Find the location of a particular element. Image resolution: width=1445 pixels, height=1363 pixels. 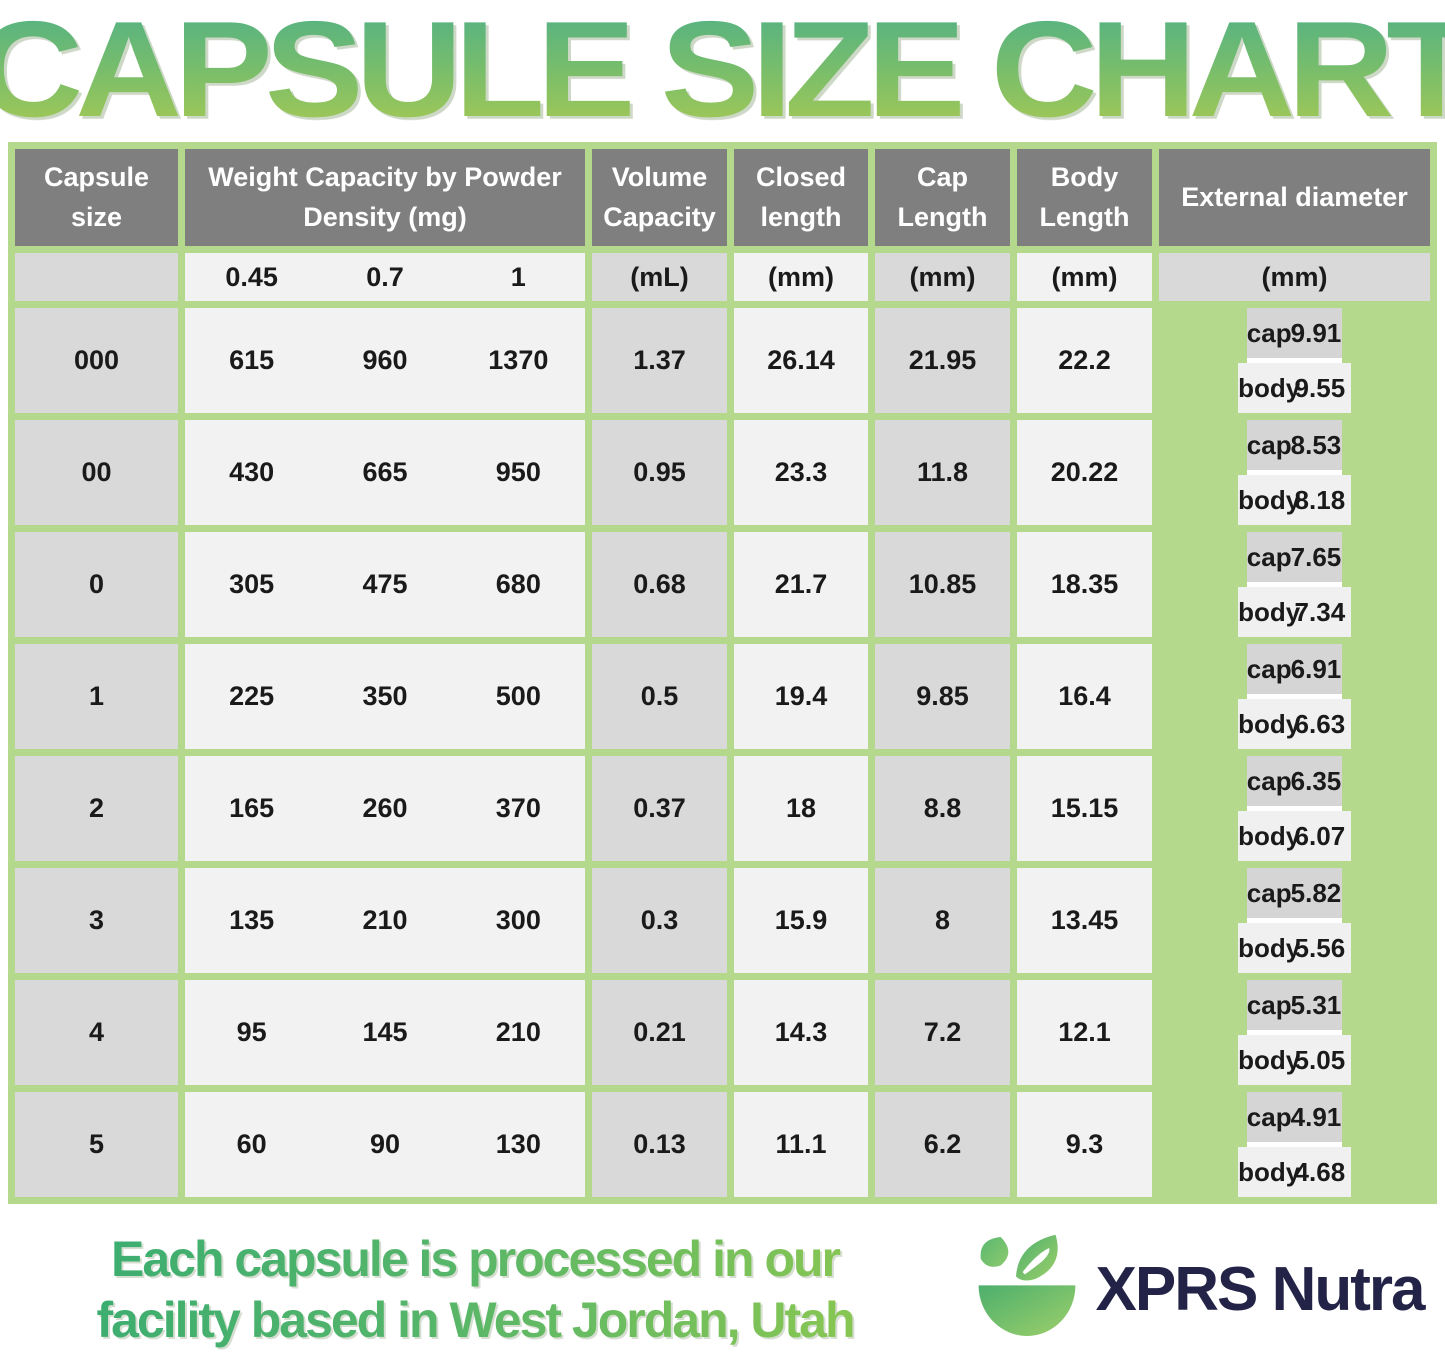

brand-lockup: XPRS Nutra is located at coordinates (1197, 1289).